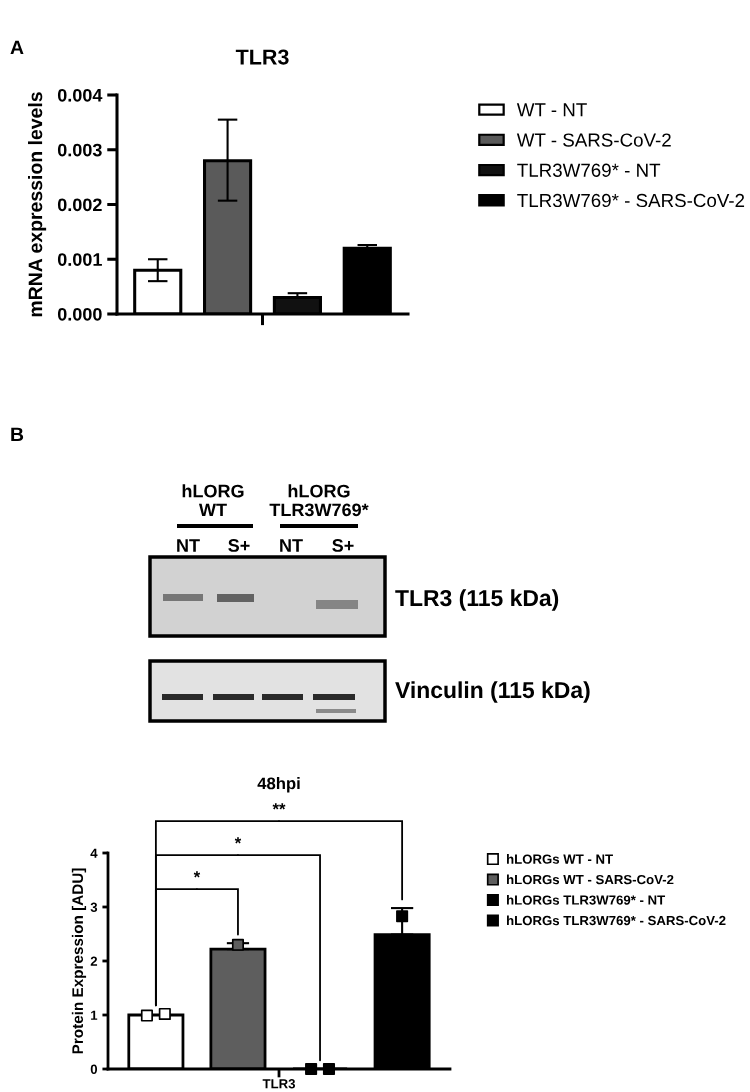 The width and height of the screenshot is (750, 1092). I want to click on text: TLR3 (115 kDa), so click(477, 600).